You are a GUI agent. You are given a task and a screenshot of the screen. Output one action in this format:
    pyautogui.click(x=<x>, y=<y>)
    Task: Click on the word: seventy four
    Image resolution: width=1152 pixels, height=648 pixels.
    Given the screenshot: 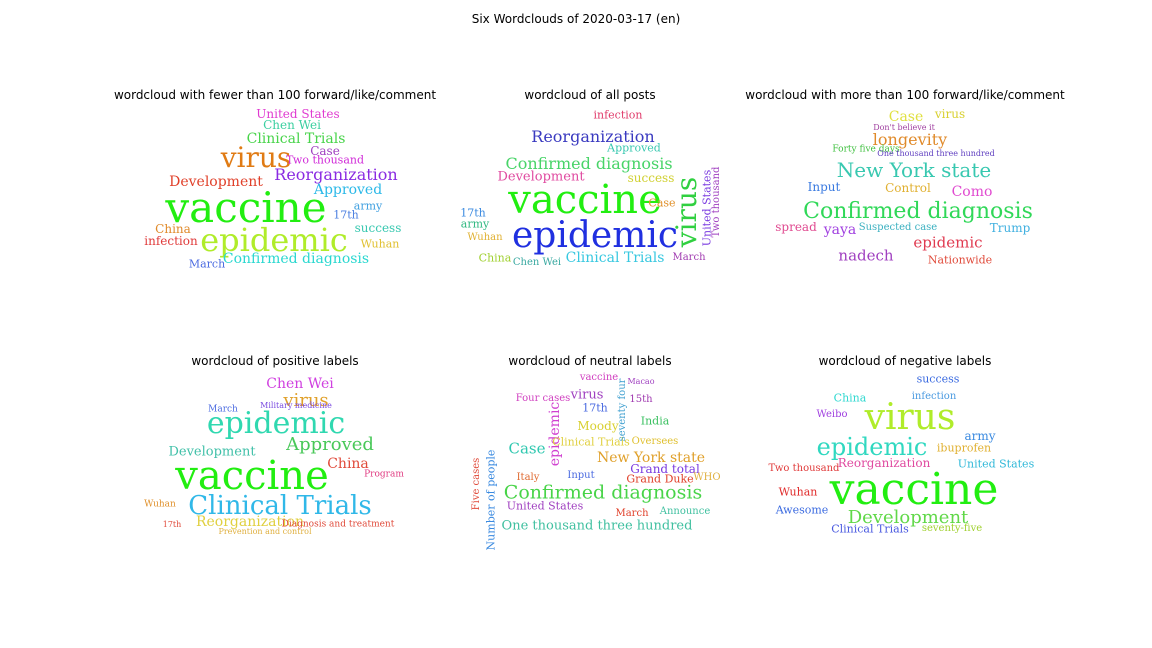 What is the action you would take?
    pyautogui.click(x=622, y=410)
    